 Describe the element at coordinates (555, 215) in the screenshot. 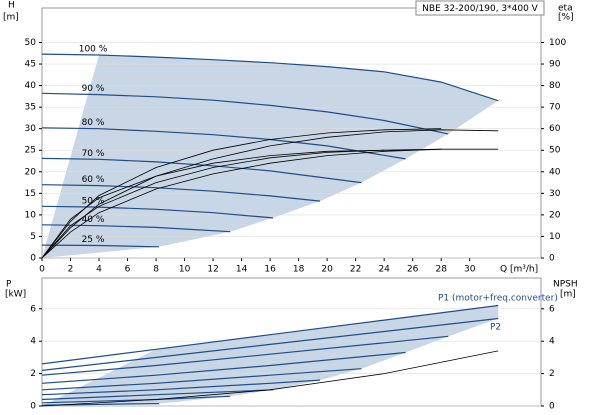

I see `y2-tick-label: 20` at that location.